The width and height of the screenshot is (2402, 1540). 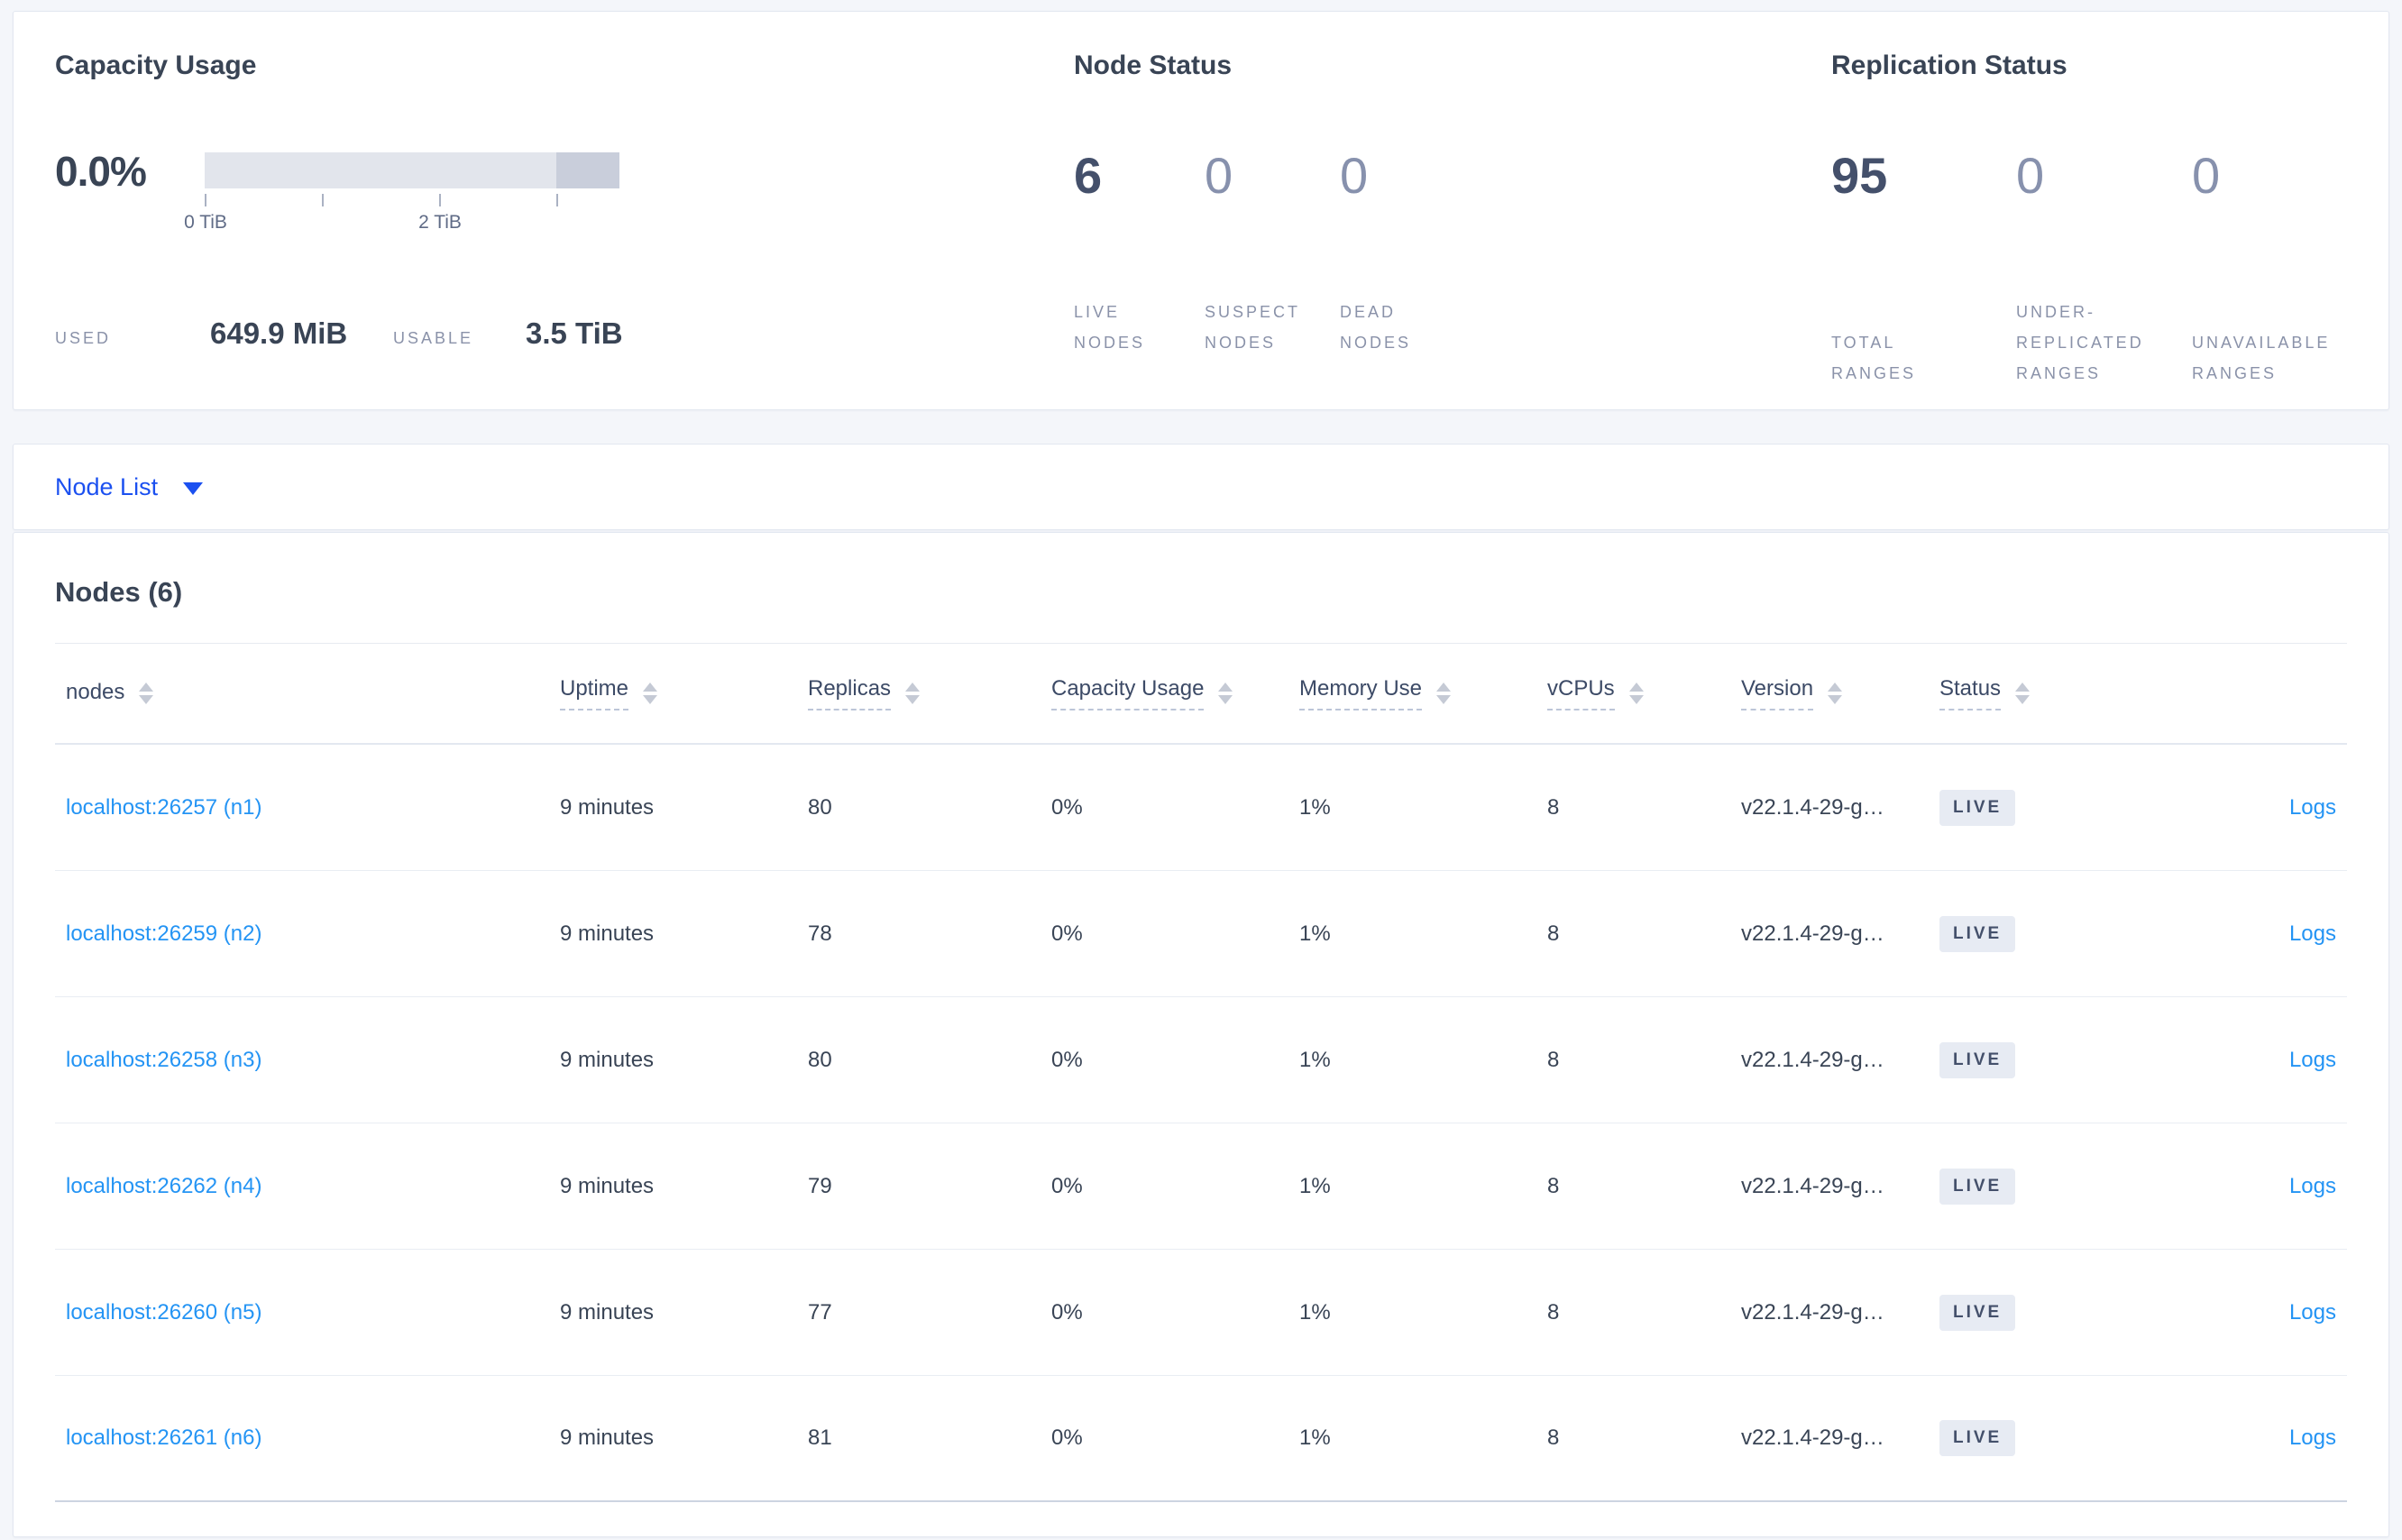 What do you see at coordinates (119, 592) in the screenshot?
I see `nodes-panel-title: Nodes (6)` at bounding box center [119, 592].